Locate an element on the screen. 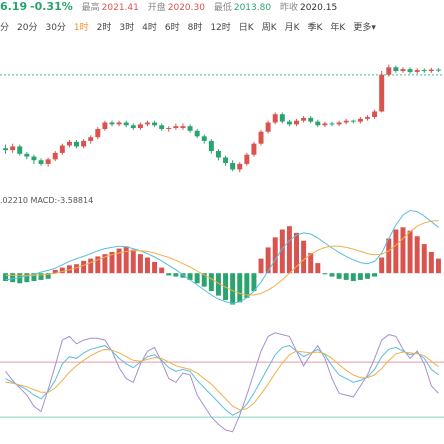 The height and width of the screenshot is (444, 444). tab-8: 8时 is located at coordinates (195, 28).